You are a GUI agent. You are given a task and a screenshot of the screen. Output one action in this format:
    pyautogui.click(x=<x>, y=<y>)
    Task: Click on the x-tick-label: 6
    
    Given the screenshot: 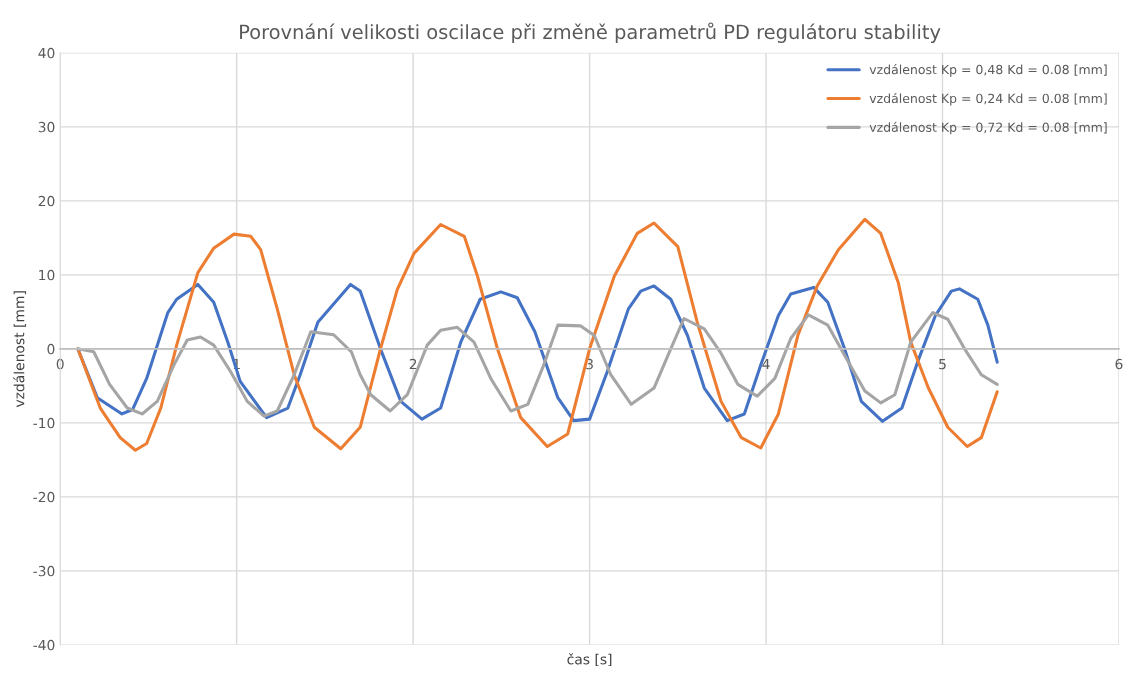 What is the action you would take?
    pyautogui.click(x=1119, y=364)
    